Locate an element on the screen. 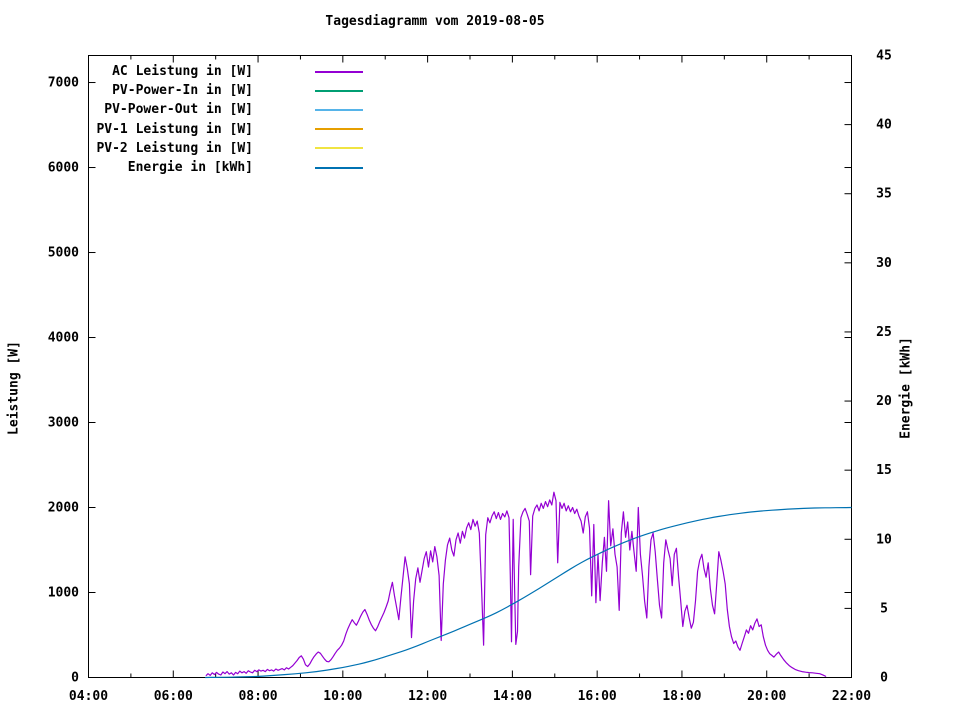 The image size is (960, 720). legend-entry: Energie in [kWh] is located at coordinates (181, 167).